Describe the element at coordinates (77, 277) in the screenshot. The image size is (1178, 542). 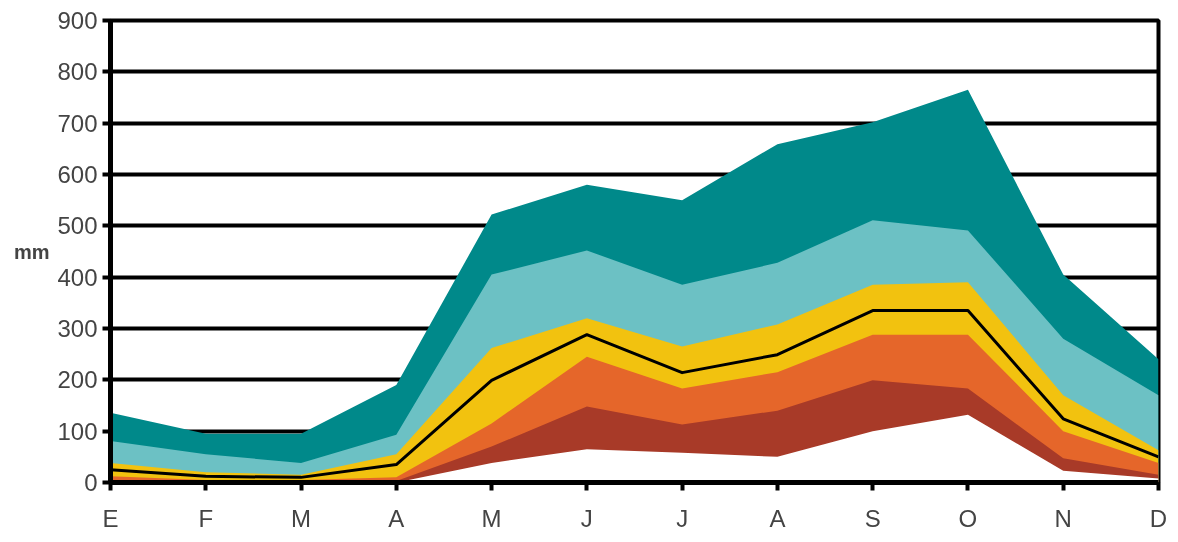
I see `y-tick-label: 400` at that location.